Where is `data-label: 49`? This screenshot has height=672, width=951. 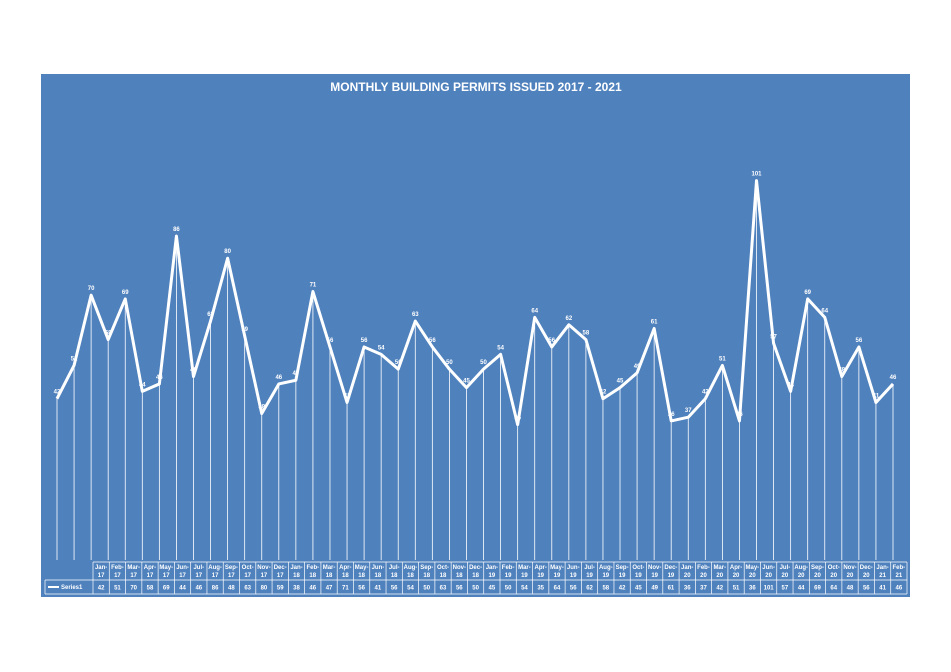 data-label: 49 is located at coordinates (637, 367).